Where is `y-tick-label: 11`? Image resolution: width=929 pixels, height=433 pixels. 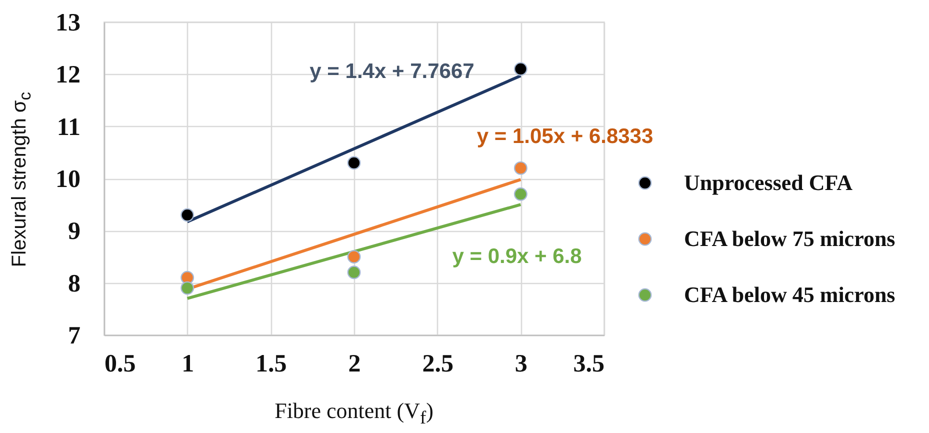 y-tick-label: 11 is located at coordinates (68, 127).